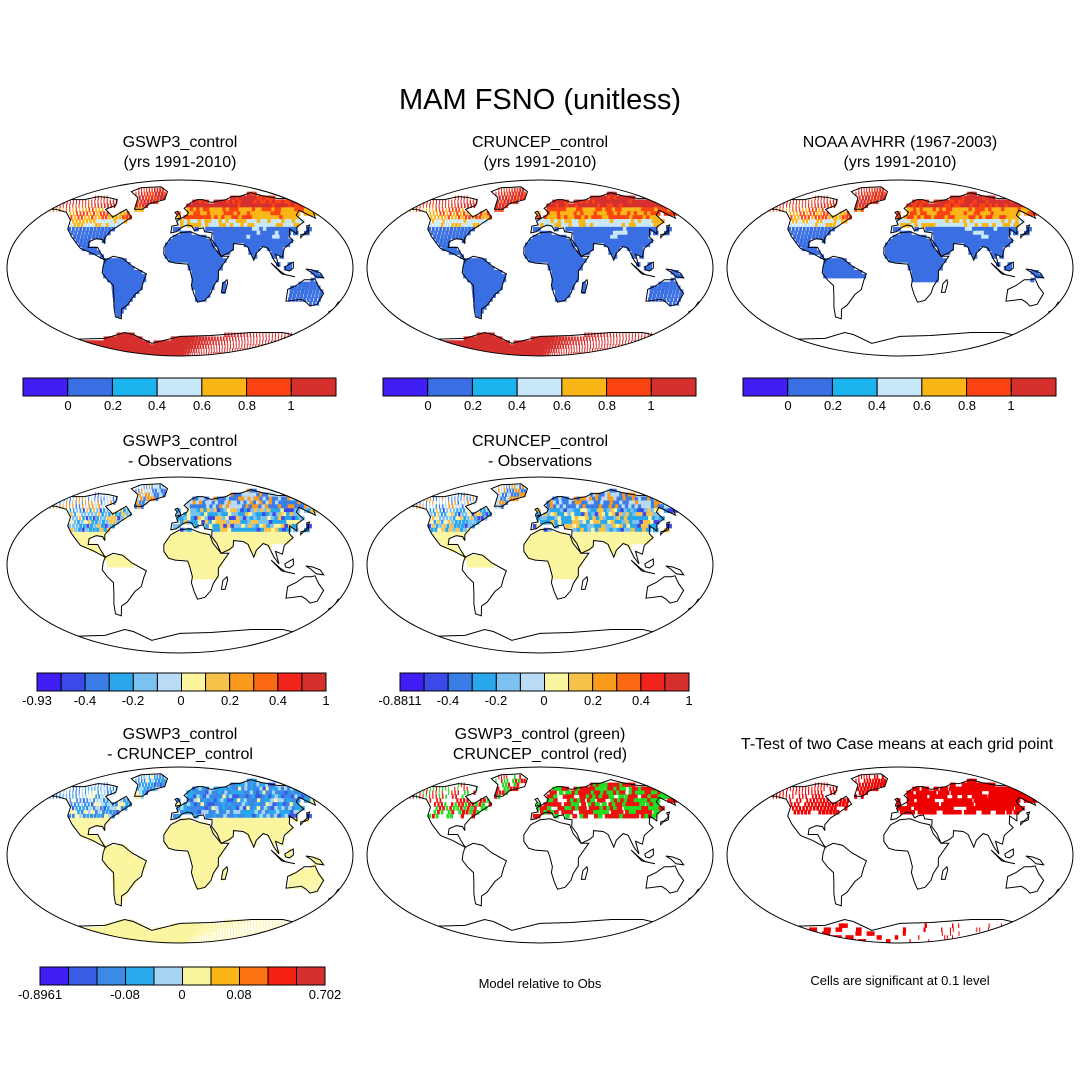 The width and height of the screenshot is (1080, 1080). What do you see at coordinates (40, 994) in the screenshot?
I see `tick-label: -0.8961` at bounding box center [40, 994].